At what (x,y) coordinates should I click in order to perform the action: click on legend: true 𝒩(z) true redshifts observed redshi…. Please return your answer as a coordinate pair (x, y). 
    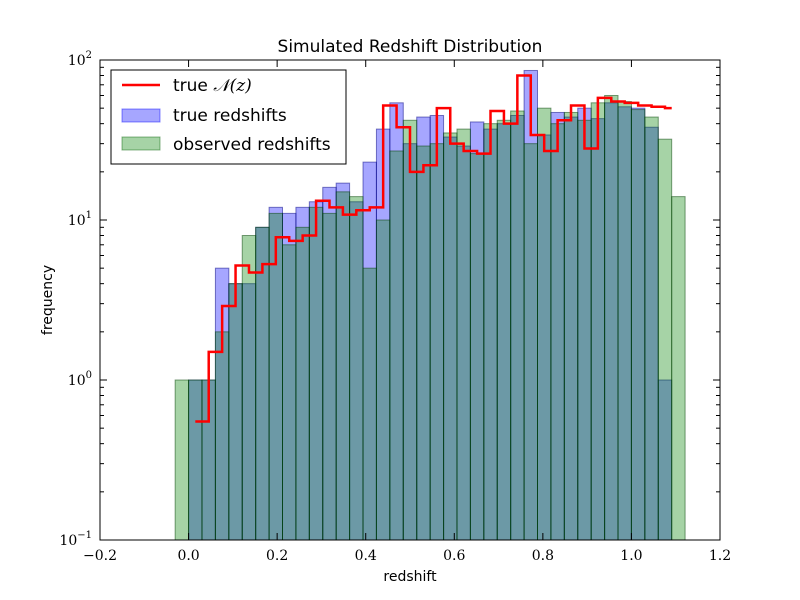
    Looking at the image, I should click on (228, 117).